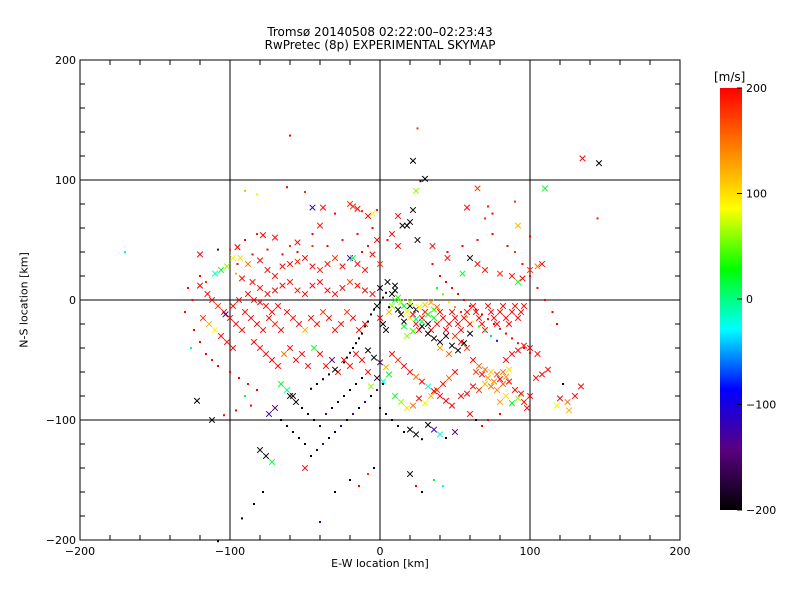 The height and width of the screenshot is (600, 800). I want to click on colorbar, so click(731, 299).